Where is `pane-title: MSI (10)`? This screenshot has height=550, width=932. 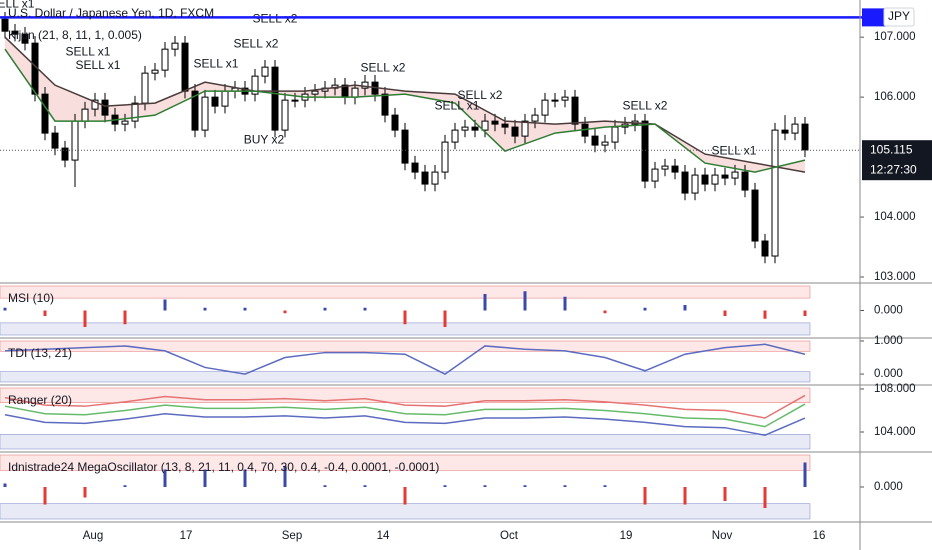
pane-title: MSI (10) is located at coordinates (31, 298).